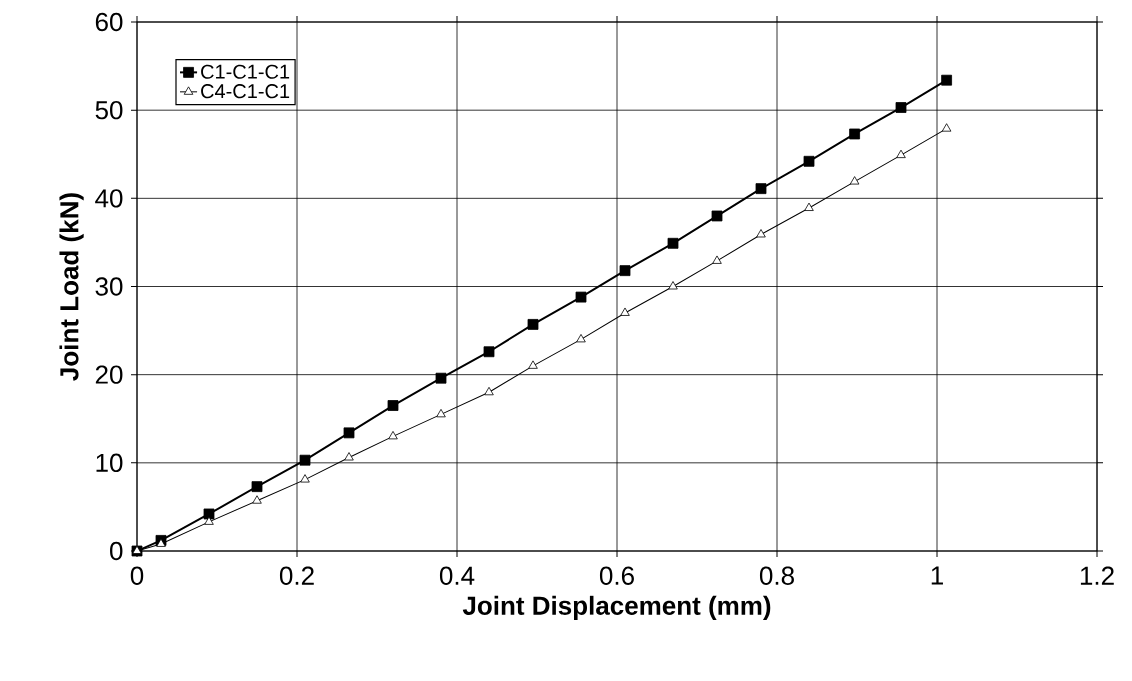 Image resolution: width=1132 pixels, height=681 pixels. What do you see at coordinates (937, 575) in the screenshot?
I see `x-tick-label: 1` at bounding box center [937, 575].